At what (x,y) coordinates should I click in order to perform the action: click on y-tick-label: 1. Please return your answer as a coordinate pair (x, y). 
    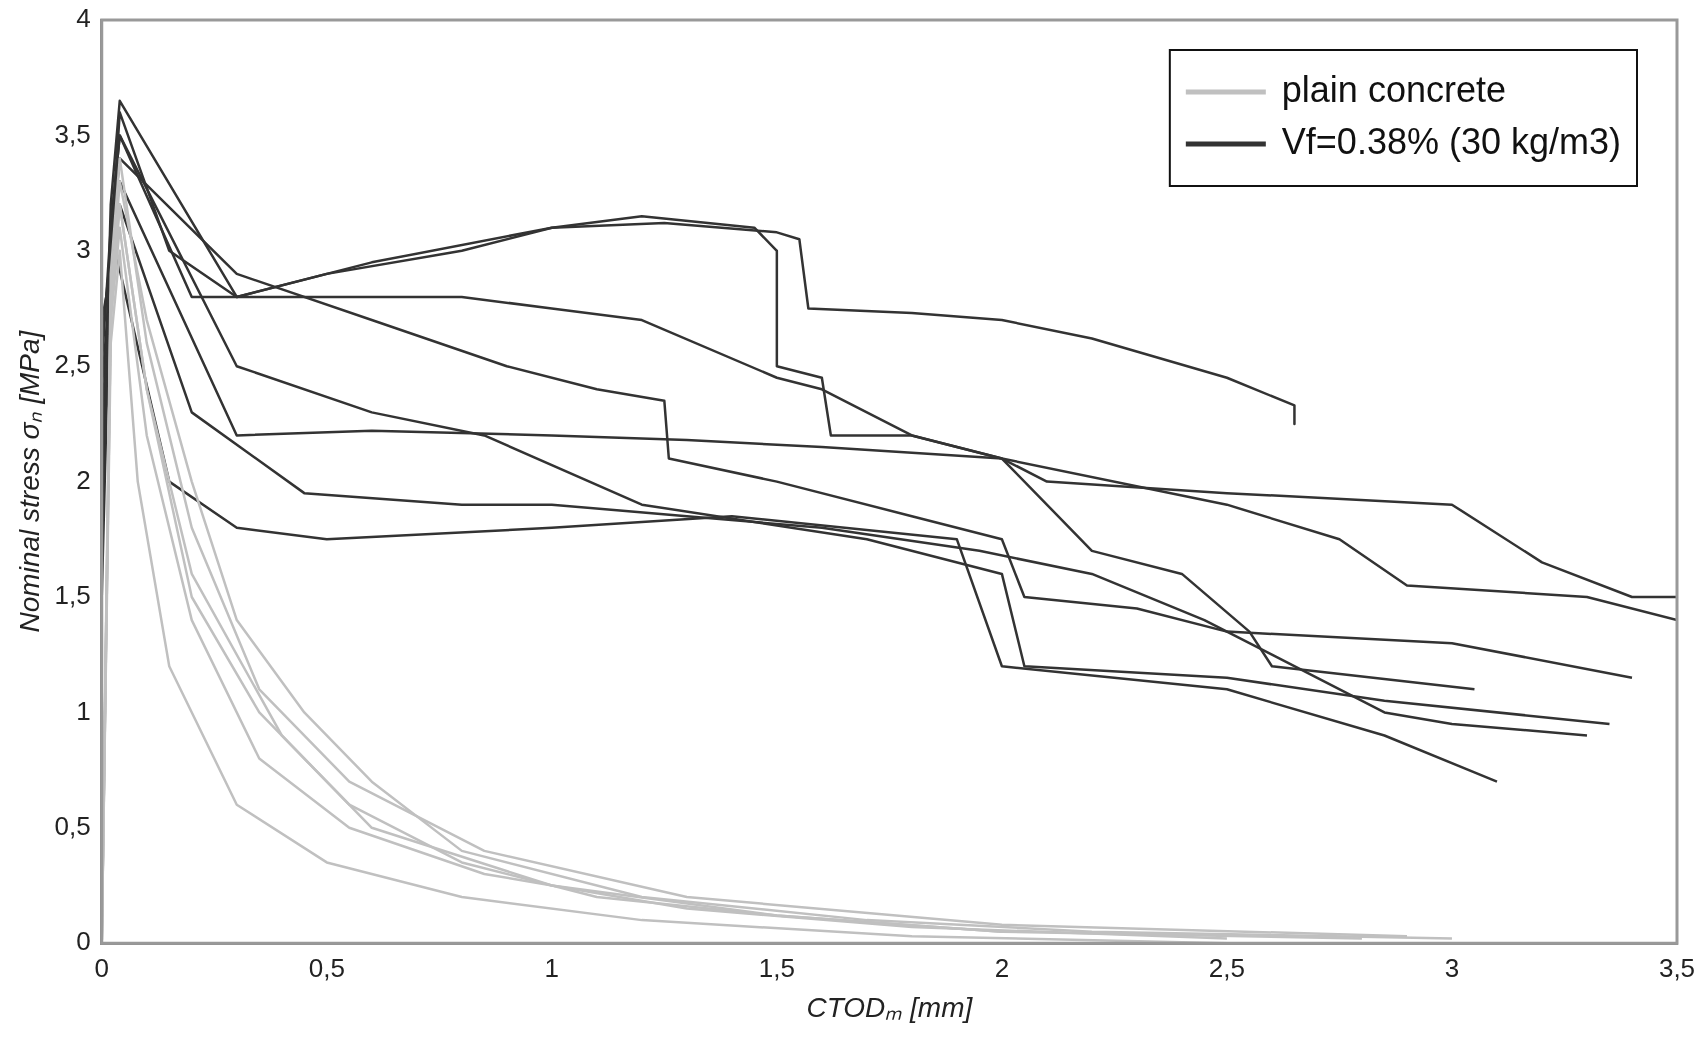
    Looking at the image, I should click on (83, 710).